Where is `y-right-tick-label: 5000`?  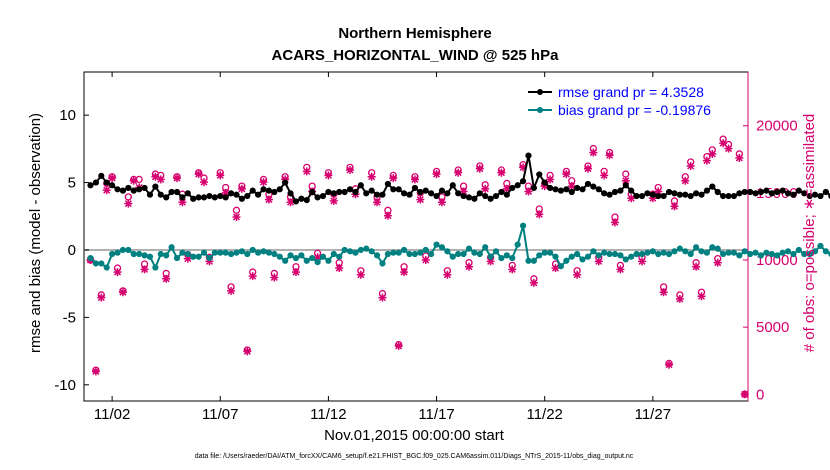
y-right-tick-label: 5000 is located at coordinates (772, 327).